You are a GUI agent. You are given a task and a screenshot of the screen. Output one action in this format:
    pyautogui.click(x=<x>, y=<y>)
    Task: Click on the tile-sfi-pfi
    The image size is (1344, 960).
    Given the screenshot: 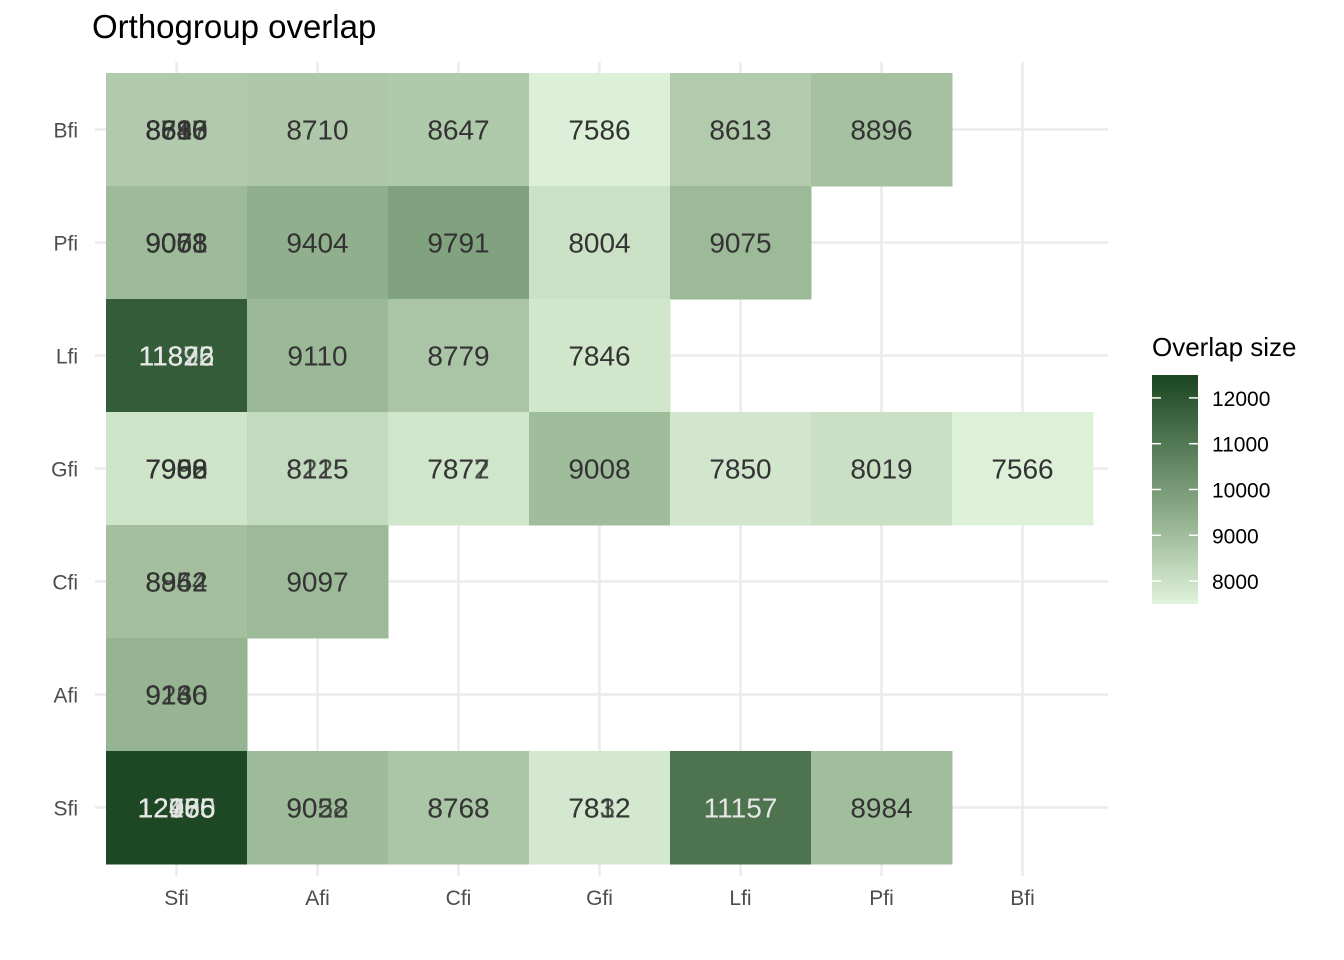 What is the action you would take?
    pyautogui.click(x=177, y=243)
    